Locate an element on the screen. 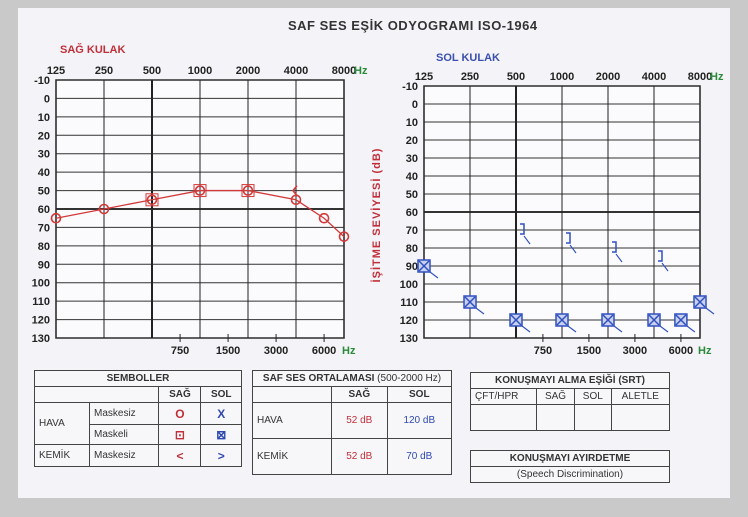 Image resolution: width=748 pixels, height=517 pixels. x-tick-label: 125 is located at coordinates (424, 77).